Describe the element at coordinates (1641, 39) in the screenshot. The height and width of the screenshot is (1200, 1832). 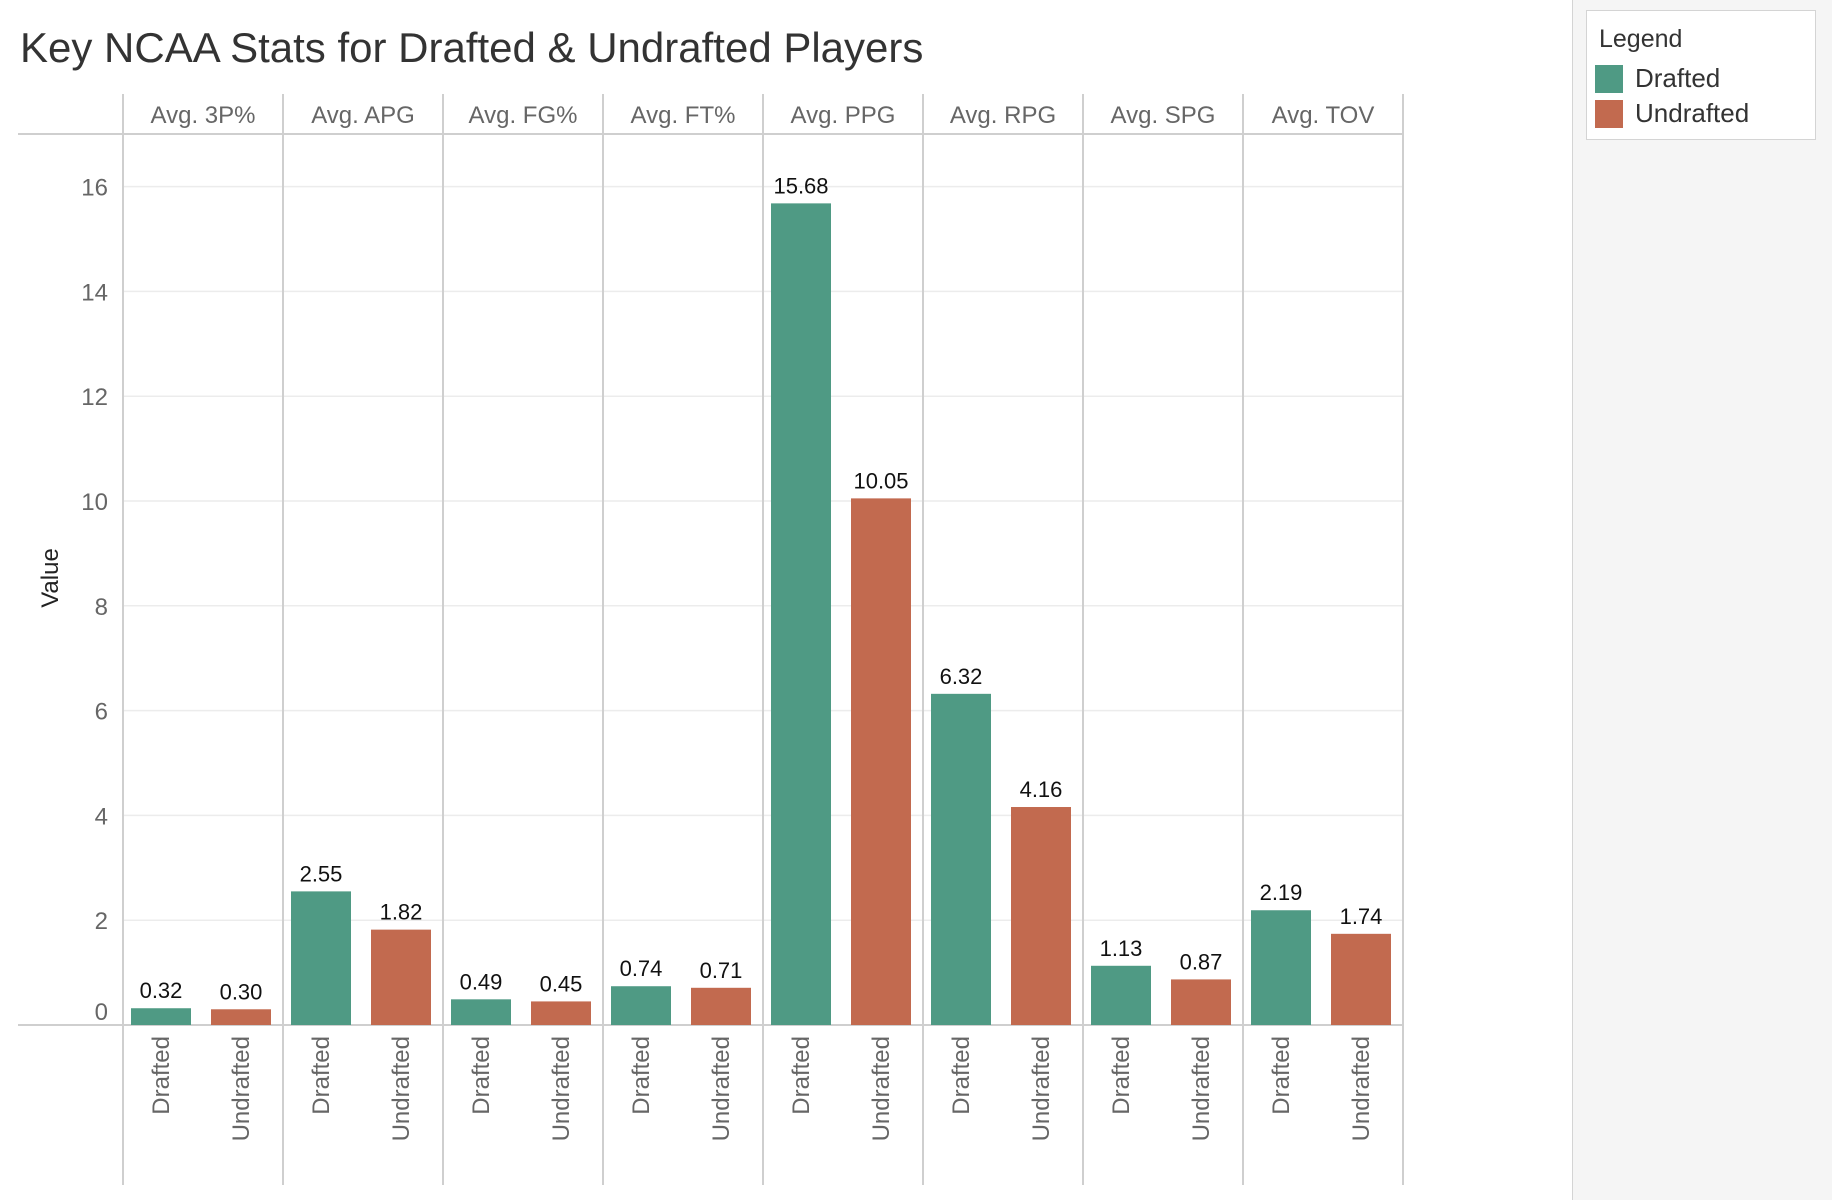
I see `legend-title: Legend` at that location.